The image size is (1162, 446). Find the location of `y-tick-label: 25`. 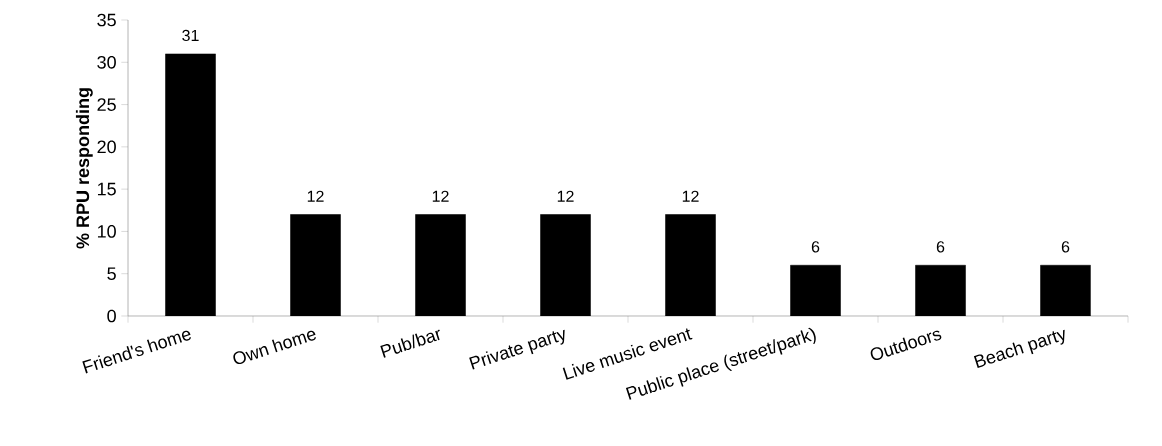

y-tick-label: 25 is located at coordinates (106, 104).